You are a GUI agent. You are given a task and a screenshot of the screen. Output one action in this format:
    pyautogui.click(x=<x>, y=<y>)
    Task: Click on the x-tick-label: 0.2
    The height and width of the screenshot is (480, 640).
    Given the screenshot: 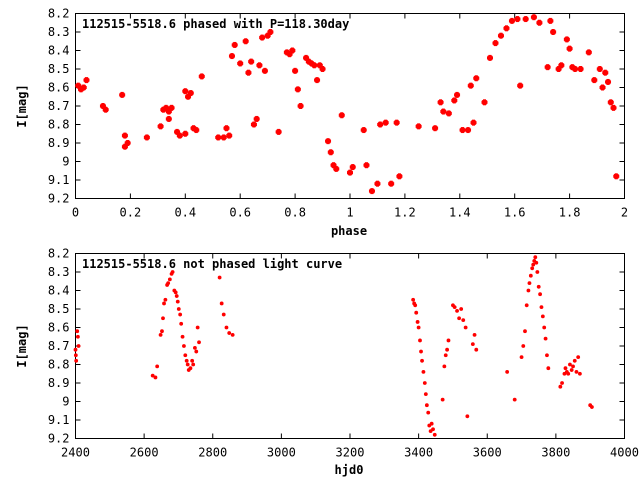 What is the action you would take?
    pyautogui.click(x=131, y=213)
    